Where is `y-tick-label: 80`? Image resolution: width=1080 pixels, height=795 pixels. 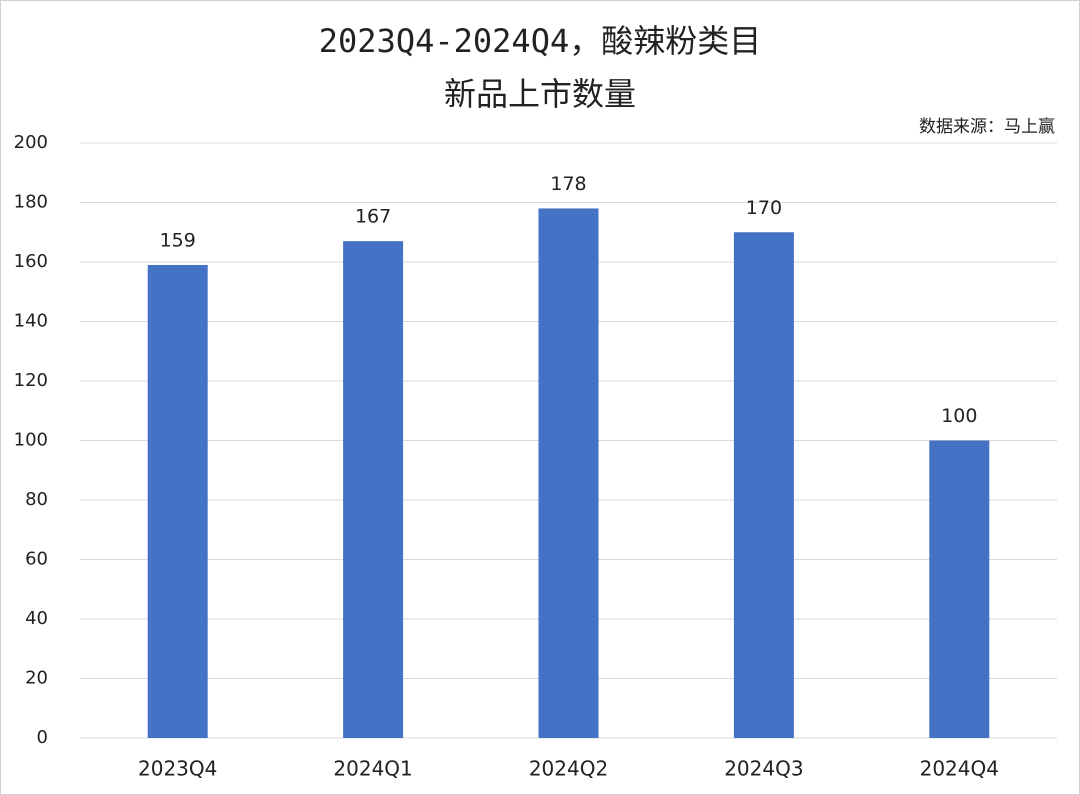
y-tick-label: 80 is located at coordinates (36, 499).